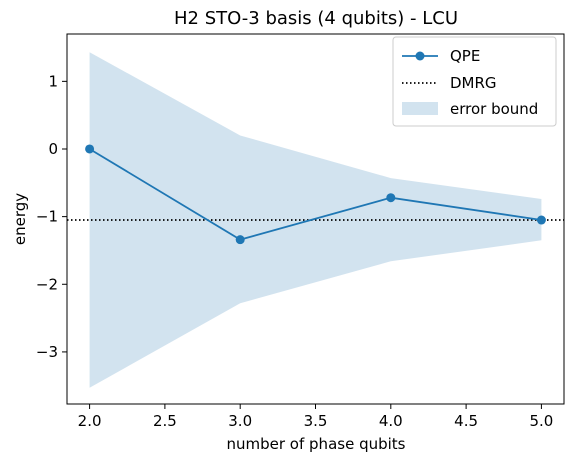 This screenshot has height=464, width=573. I want to click on x-tick-label: 4.5, so click(466, 421).